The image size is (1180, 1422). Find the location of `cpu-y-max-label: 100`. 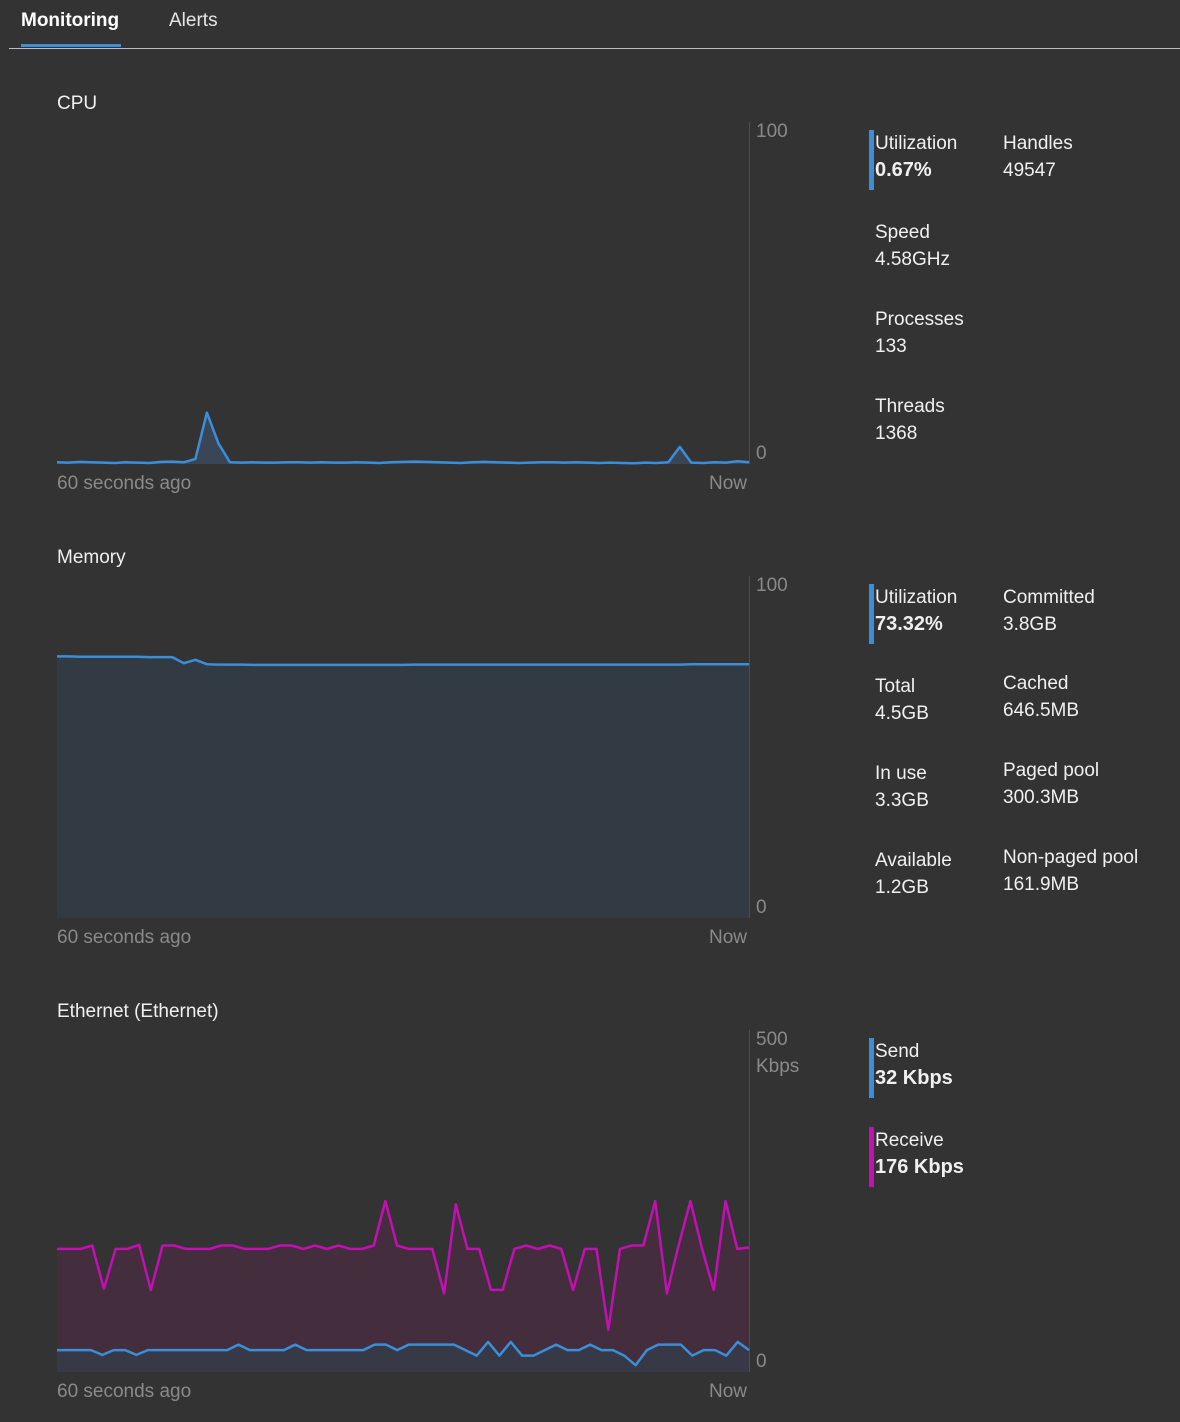

cpu-y-max-label: 100 is located at coordinates (772, 131).